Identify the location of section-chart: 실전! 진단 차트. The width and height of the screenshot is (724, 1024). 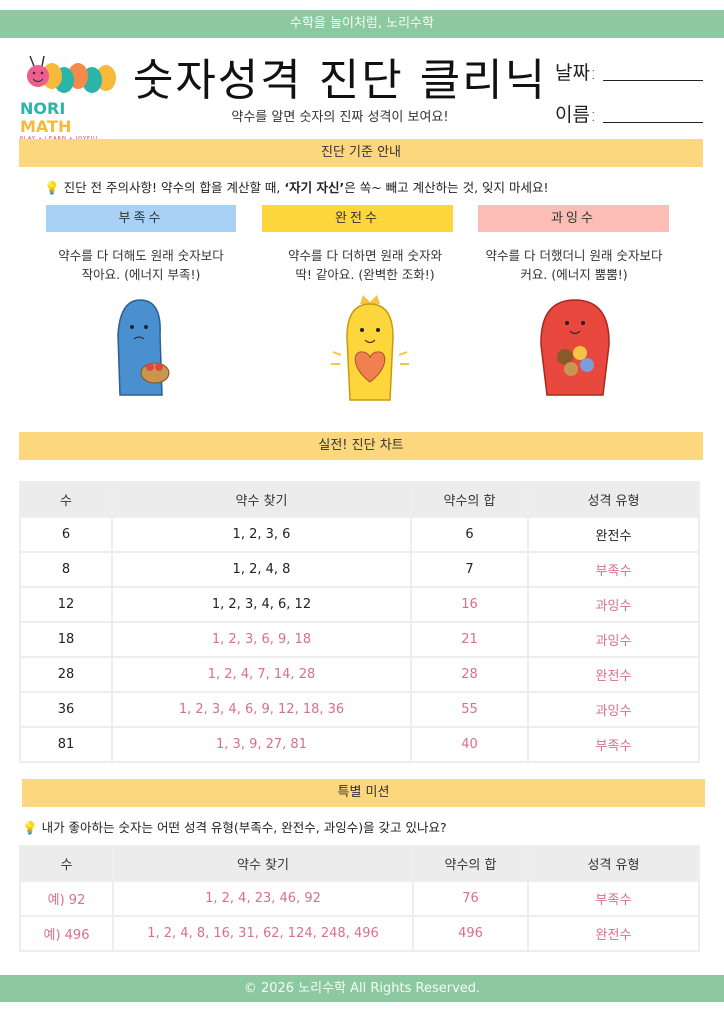
(361, 446).